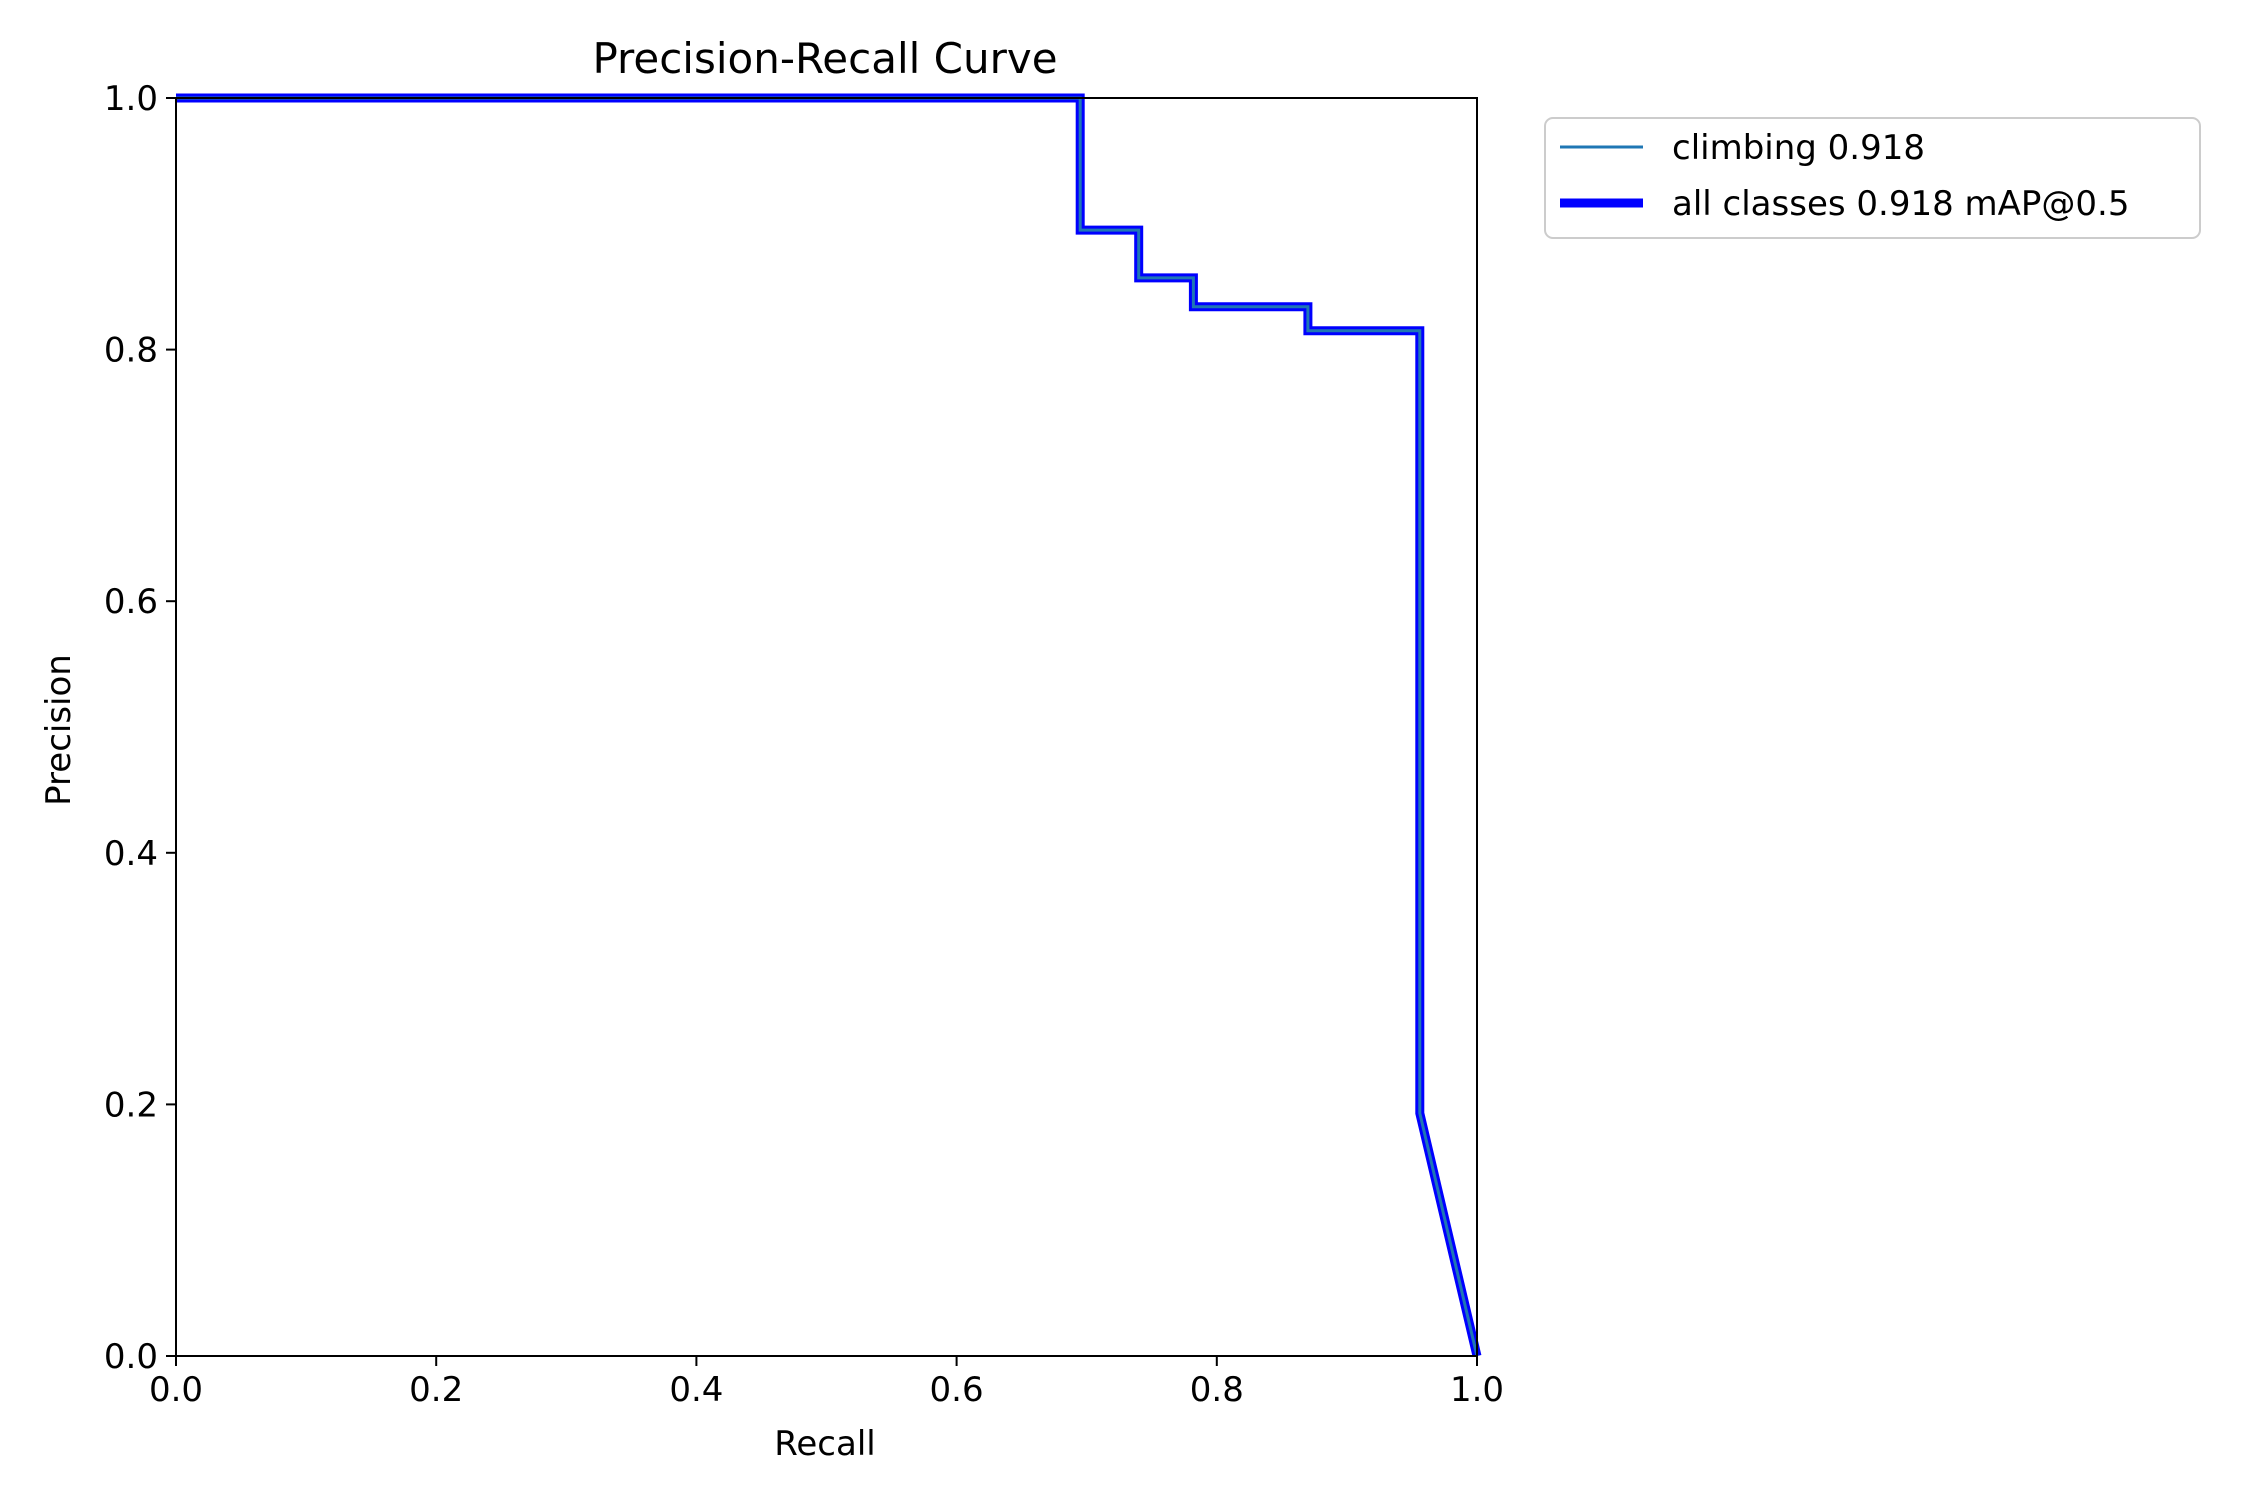 The height and width of the screenshot is (1504, 2250). I want to click on y-tick-label: 0.4, so click(131, 854).